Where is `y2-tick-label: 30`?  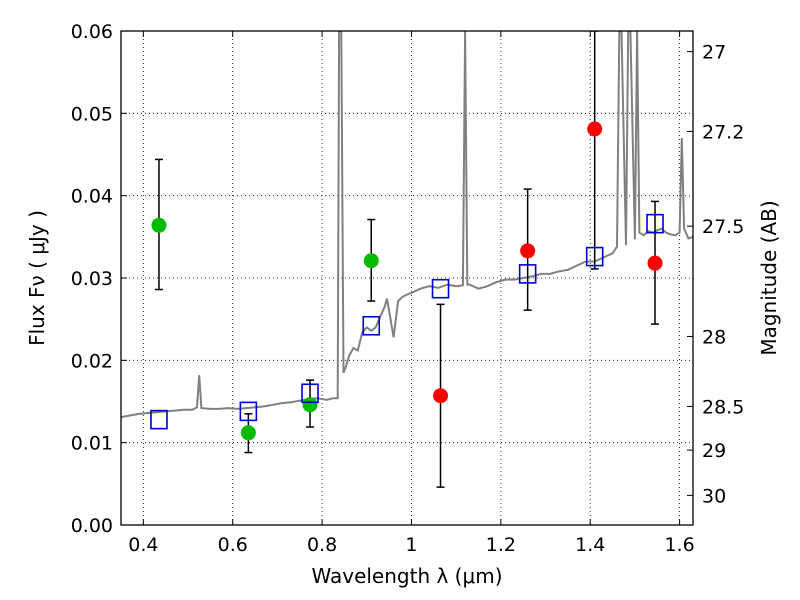 y2-tick-label: 30 is located at coordinates (714, 496).